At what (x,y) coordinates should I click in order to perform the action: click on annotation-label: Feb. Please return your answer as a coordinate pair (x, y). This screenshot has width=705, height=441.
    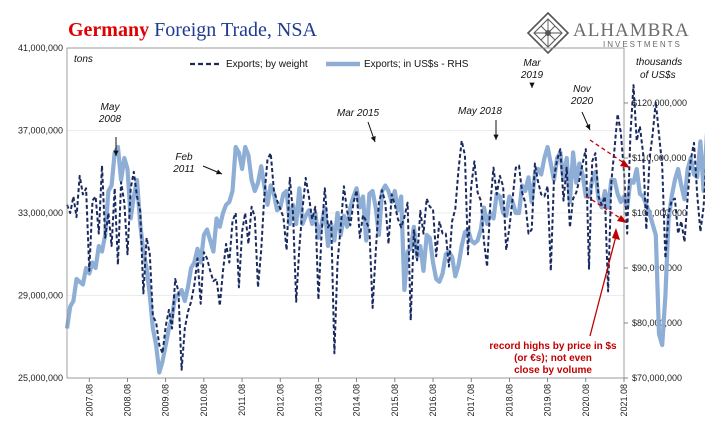
    Looking at the image, I should click on (184, 157).